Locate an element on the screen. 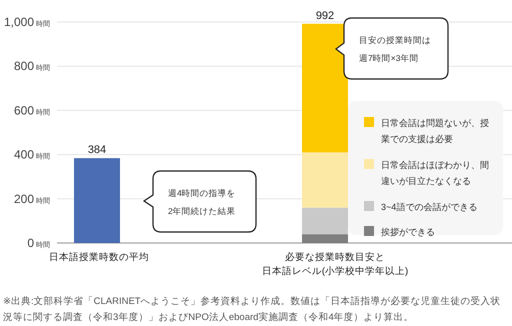 Image resolution: width=512 pixels, height=326 pixels. legend-label: 挨拶ができる is located at coordinates (408, 232).